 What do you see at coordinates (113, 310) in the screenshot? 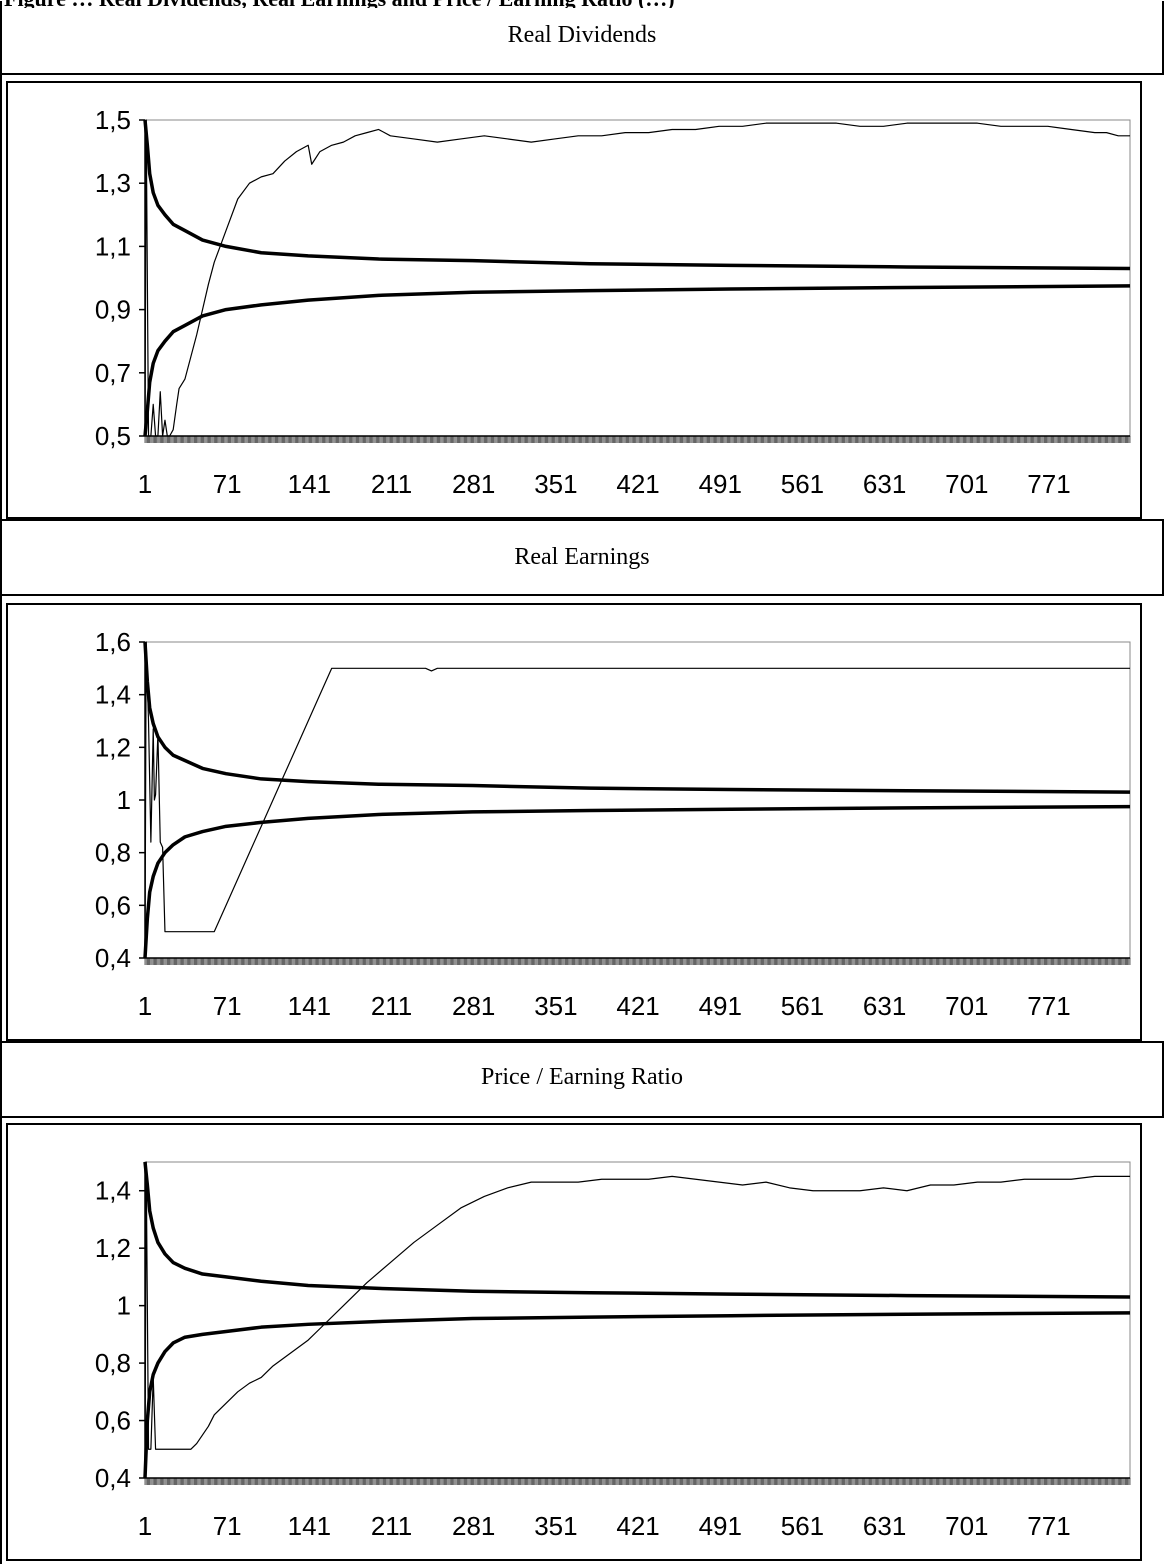
I see `y-tick-label: 0,9` at bounding box center [113, 310].